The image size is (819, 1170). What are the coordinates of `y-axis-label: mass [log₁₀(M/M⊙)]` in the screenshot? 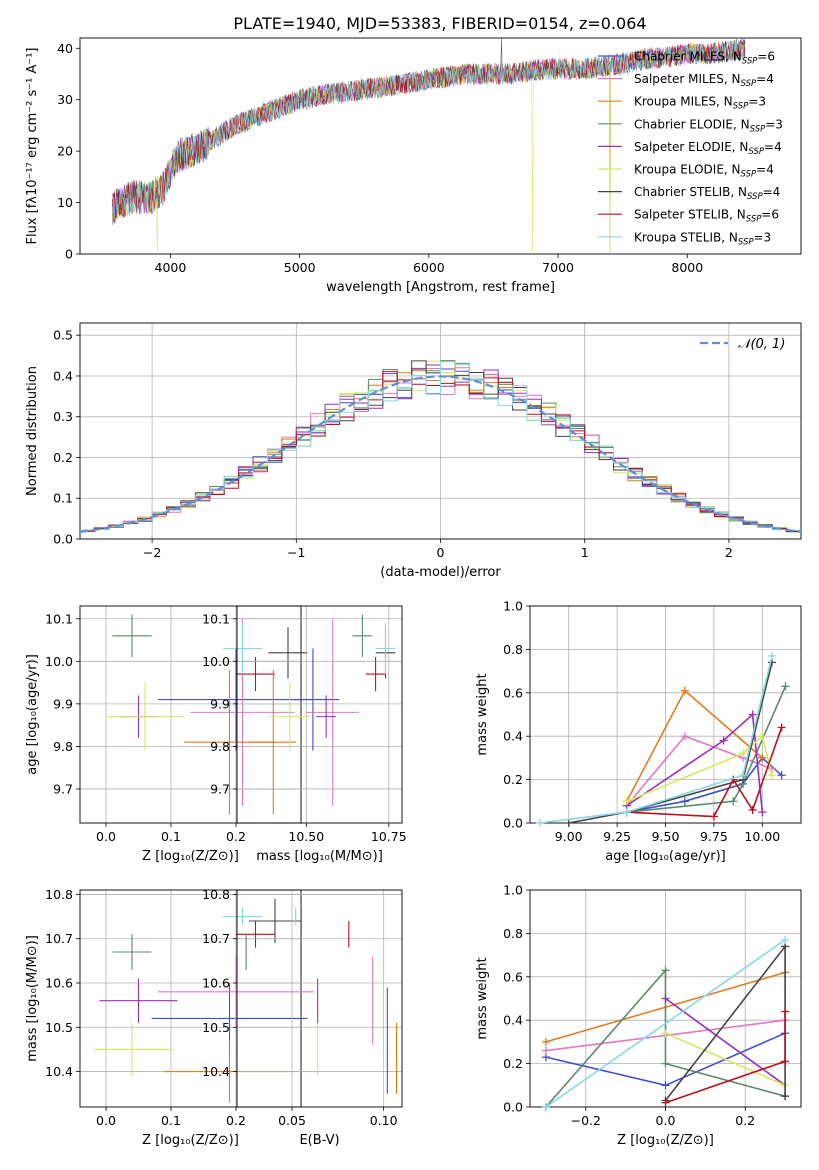 It's located at (32, 998).